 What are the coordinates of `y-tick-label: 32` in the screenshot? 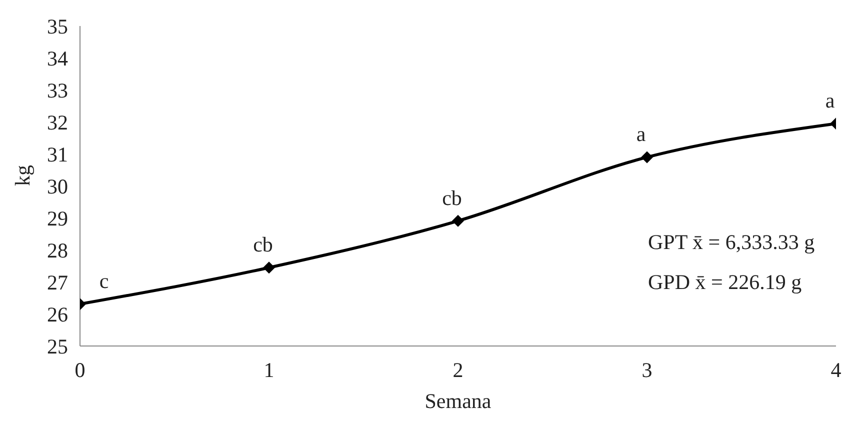 It's located at (57, 122).